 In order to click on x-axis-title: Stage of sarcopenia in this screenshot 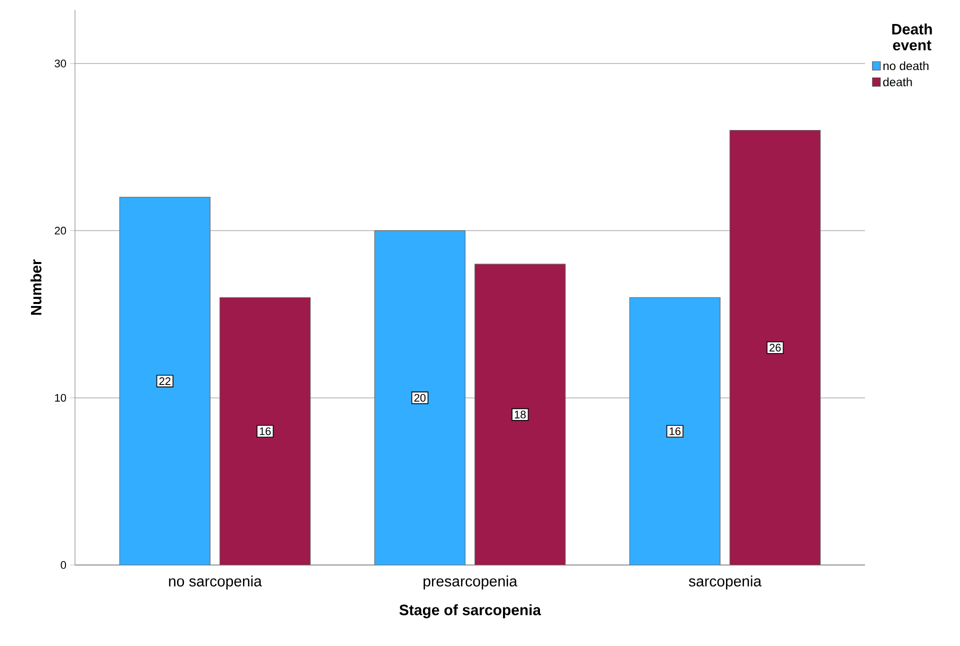, I will do `click(470, 611)`.